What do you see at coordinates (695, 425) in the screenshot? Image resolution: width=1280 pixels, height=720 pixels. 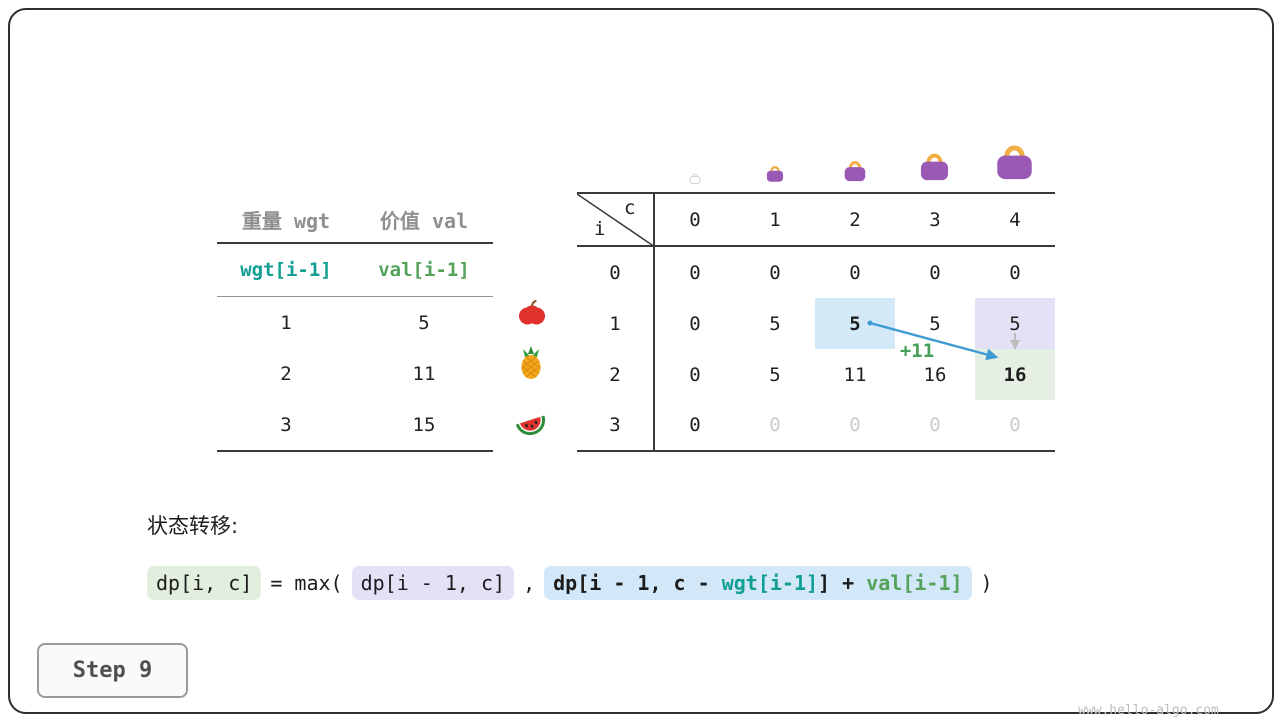 I see `dp-cell-r3-c0: 0` at bounding box center [695, 425].